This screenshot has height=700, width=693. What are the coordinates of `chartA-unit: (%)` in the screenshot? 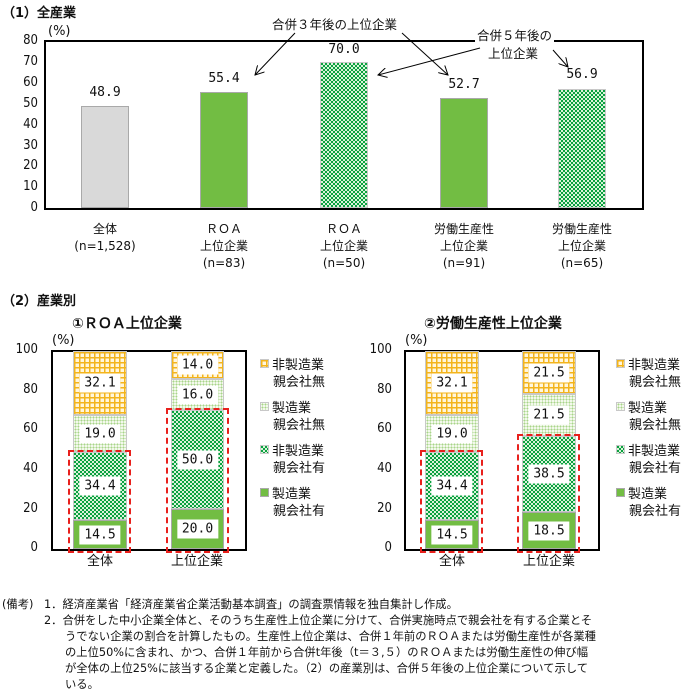 It's located at (63, 340).